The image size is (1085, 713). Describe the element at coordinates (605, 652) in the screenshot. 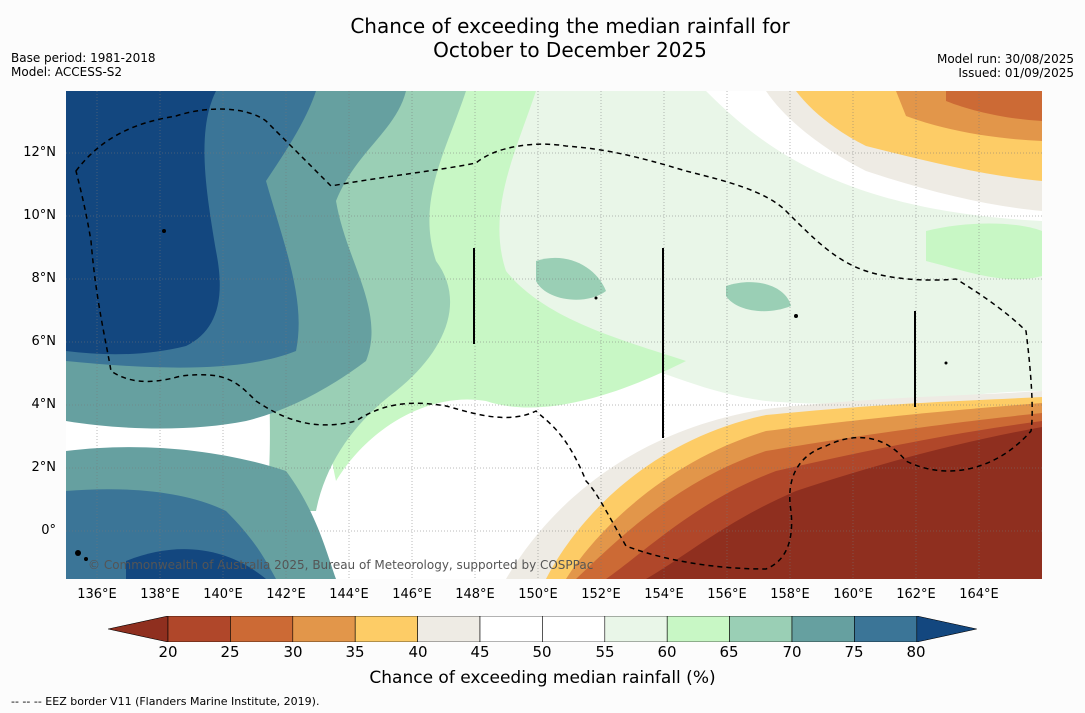

I see `colorbar-label: 55` at that location.